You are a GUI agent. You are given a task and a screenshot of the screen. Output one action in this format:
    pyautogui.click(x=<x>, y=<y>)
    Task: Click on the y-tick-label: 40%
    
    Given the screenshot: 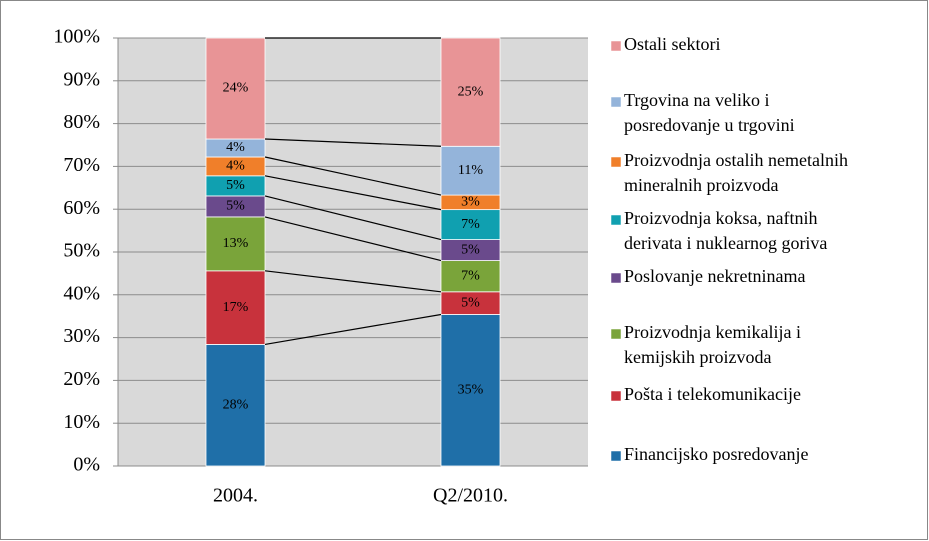 What is the action you would take?
    pyautogui.click(x=81, y=293)
    